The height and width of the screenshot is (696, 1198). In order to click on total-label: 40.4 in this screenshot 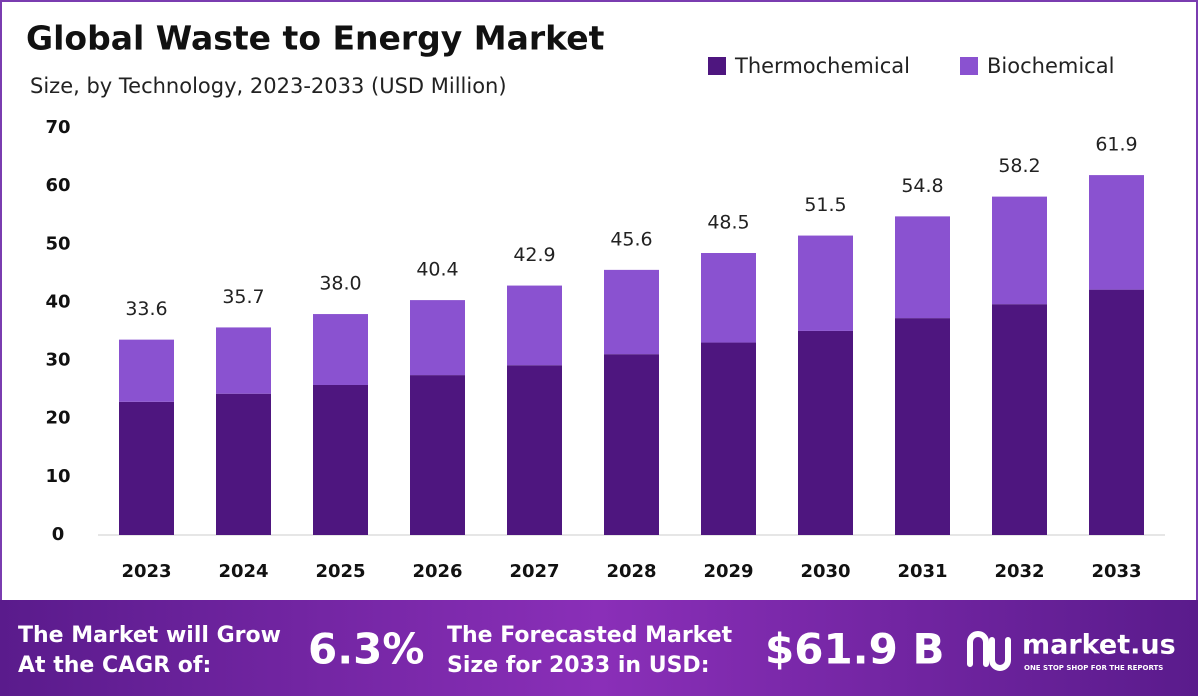, I will do `click(437, 270)`.